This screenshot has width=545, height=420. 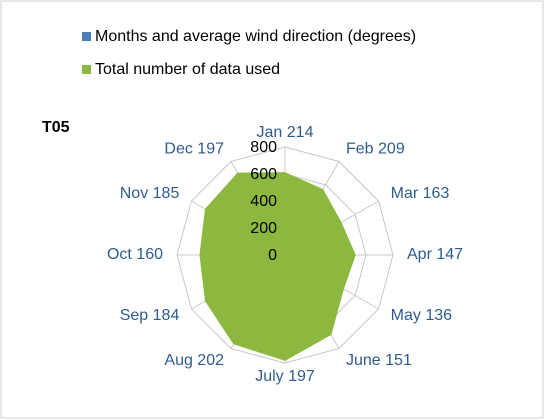 I want to click on r-tick-label: 0, so click(x=272, y=255).